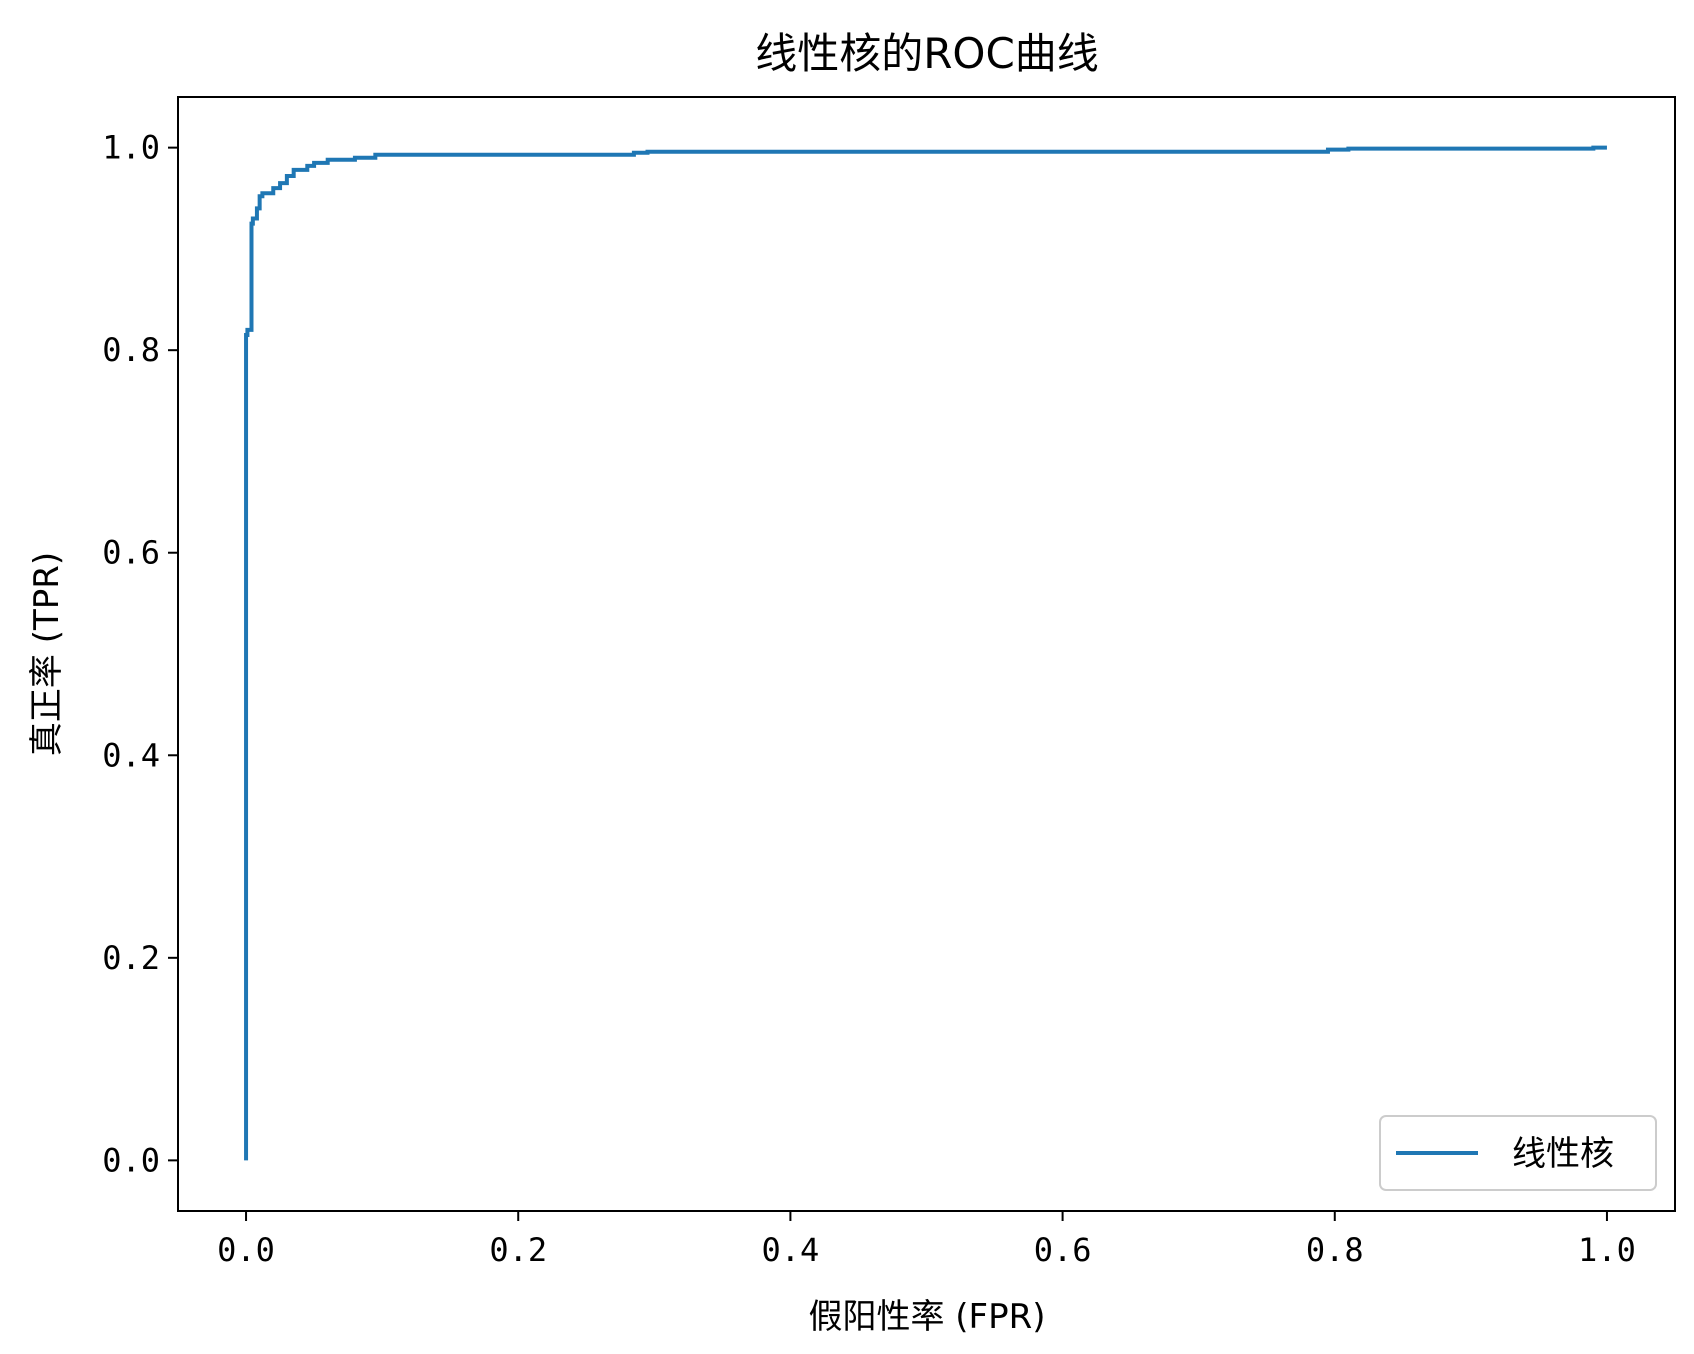 The height and width of the screenshot is (1354, 1694). Describe the element at coordinates (1335, 1250) in the screenshot. I see `x-tick-label: 0.8` at that location.